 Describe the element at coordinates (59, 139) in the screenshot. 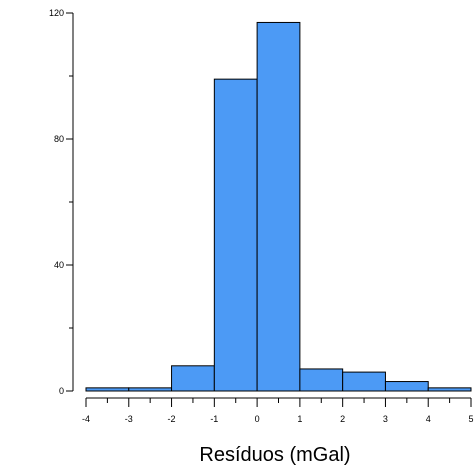

I see `y-tick-label: 80` at that location.